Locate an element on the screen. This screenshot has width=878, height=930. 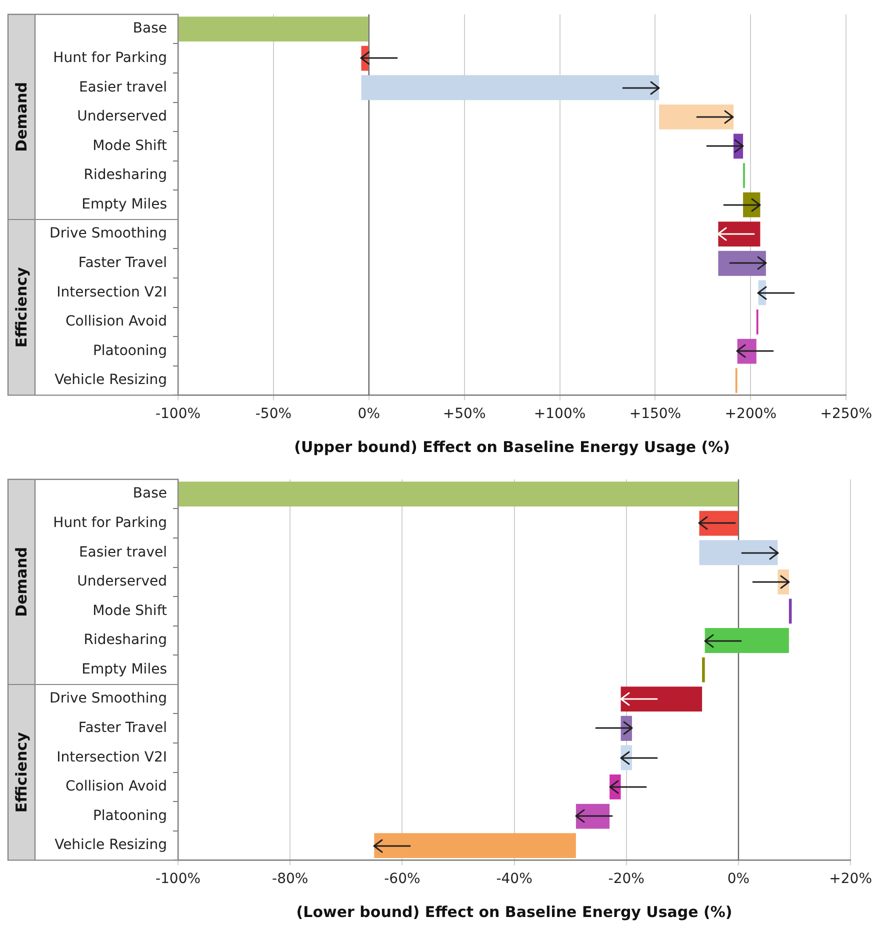
x-tick-label: -50% is located at coordinates (273, 414).